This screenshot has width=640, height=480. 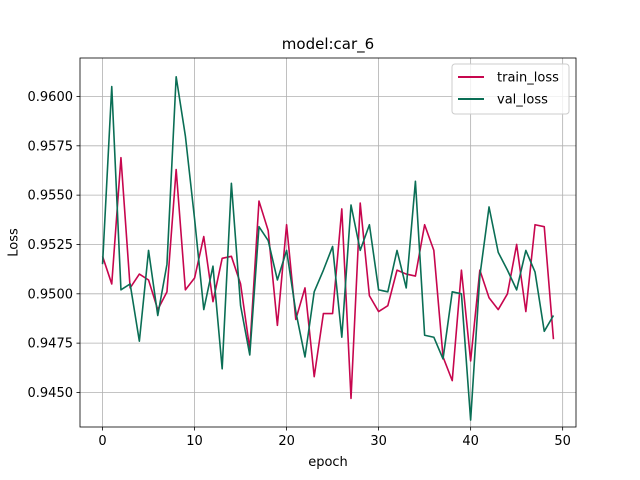 What do you see at coordinates (14, 242) in the screenshot?
I see `y-axis-label: Loss` at bounding box center [14, 242].